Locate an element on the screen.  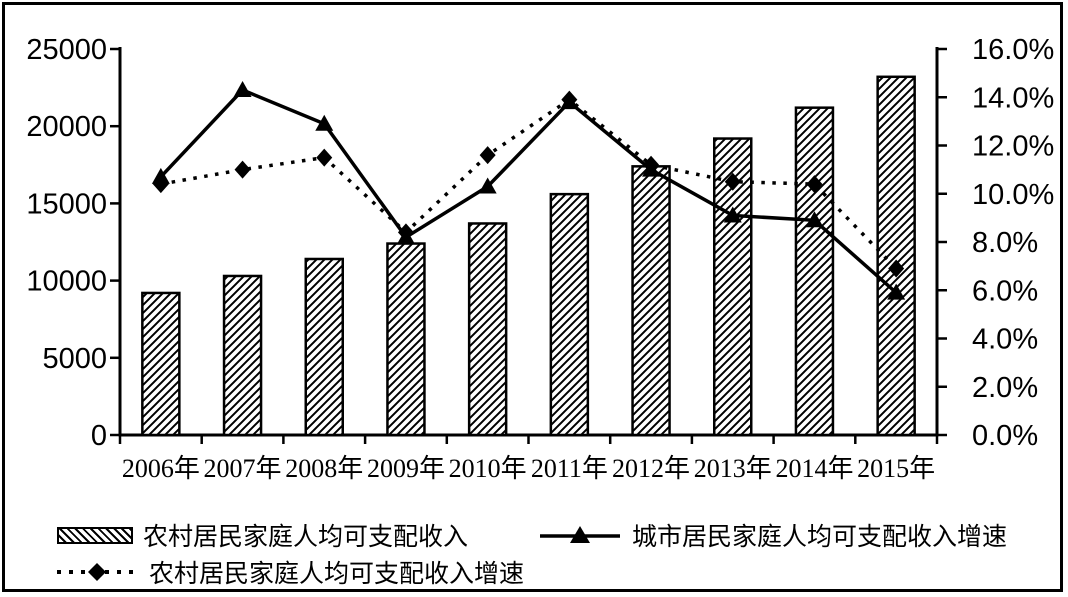
left-axis-tick-label: 10000 is located at coordinates (66, 282).